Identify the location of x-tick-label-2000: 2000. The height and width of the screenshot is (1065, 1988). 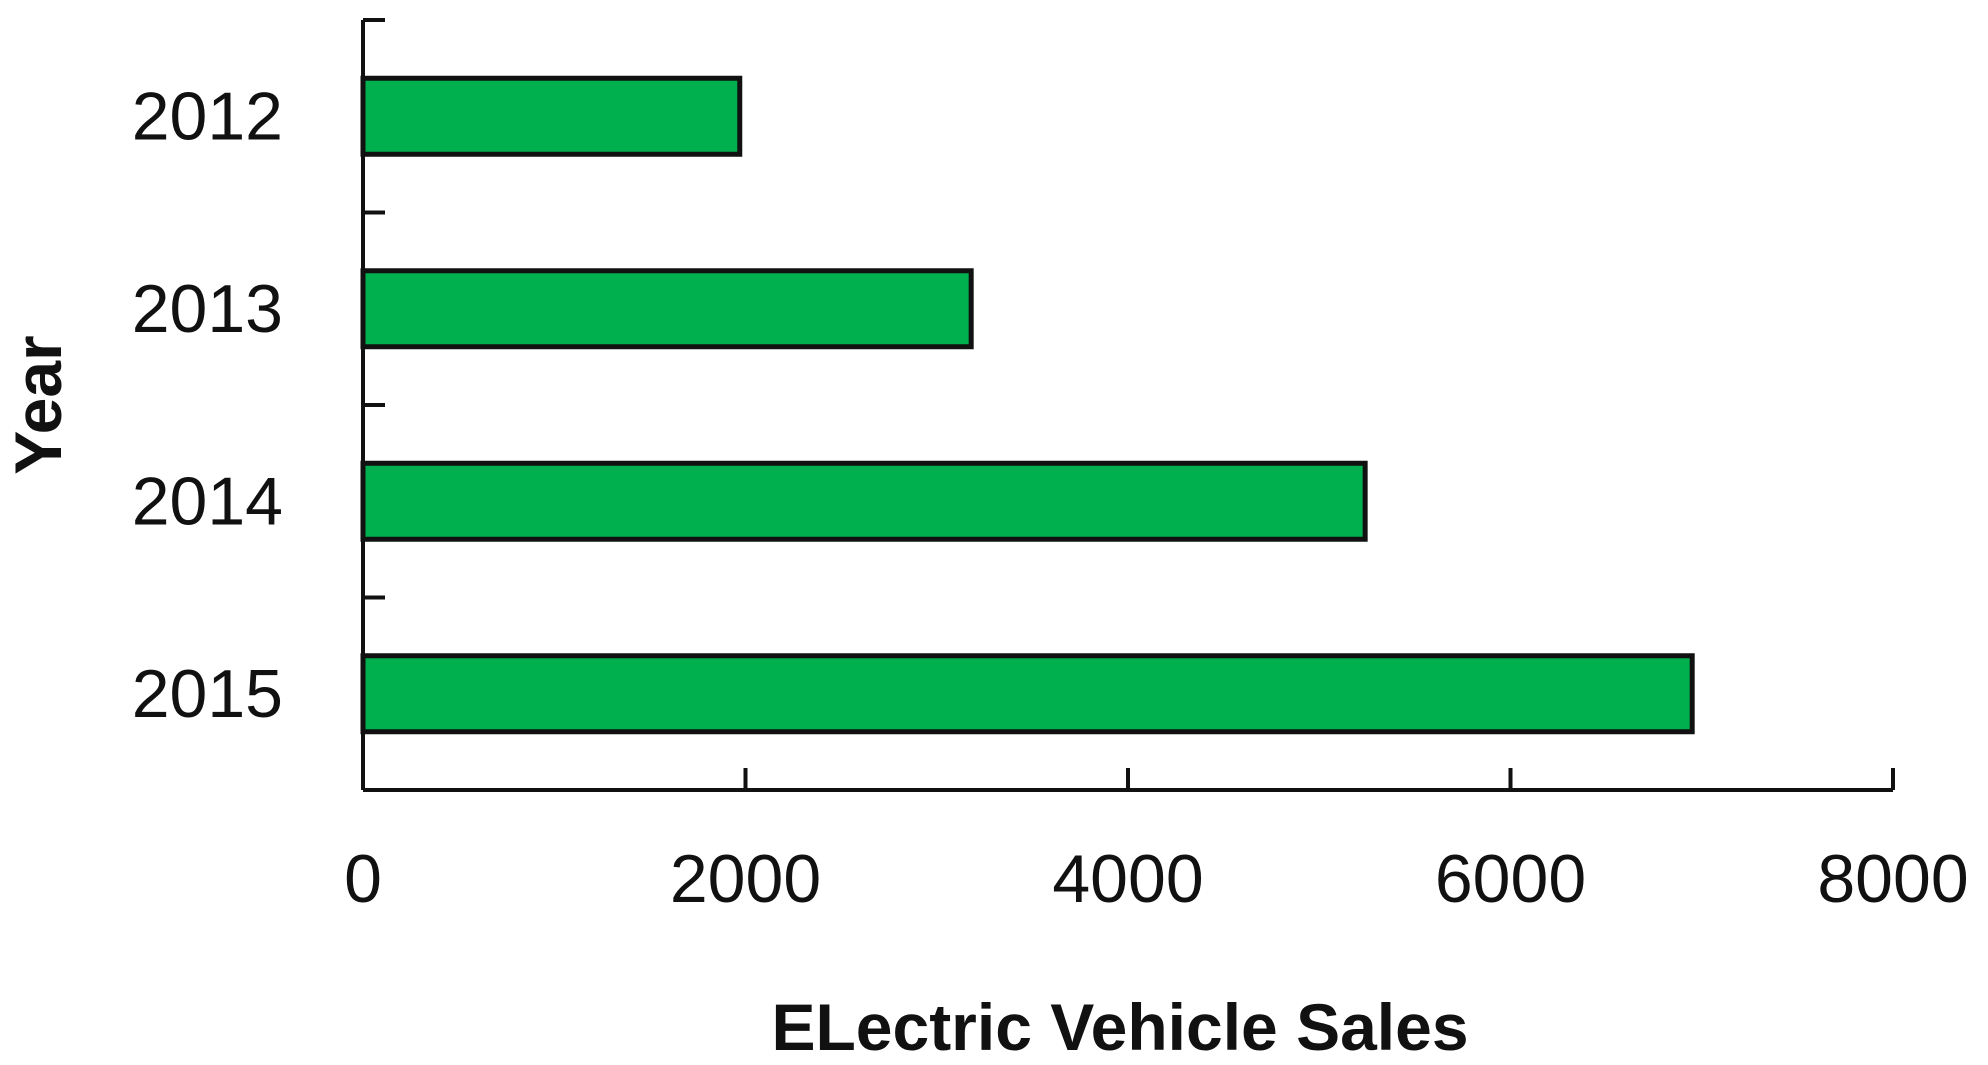
(745, 879).